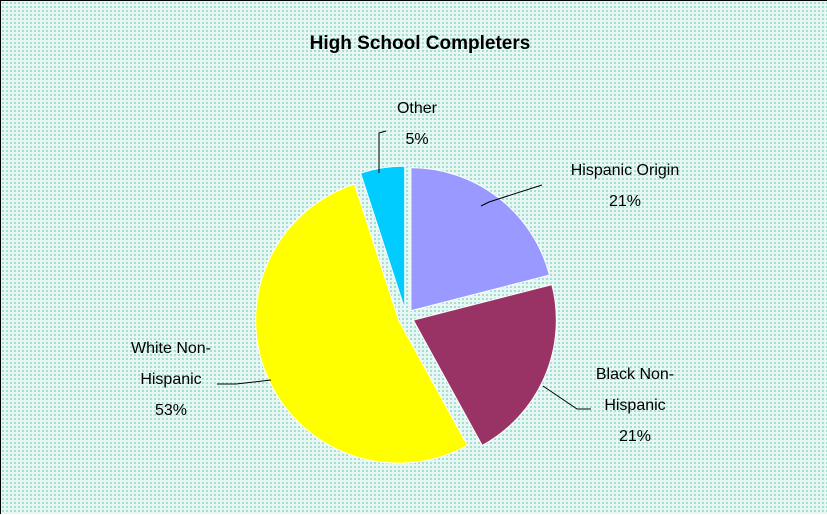 This screenshot has height=515, width=827. Describe the element at coordinates (171, 410) in the screenshot. I see `slice-label-line: 53%` at that location.